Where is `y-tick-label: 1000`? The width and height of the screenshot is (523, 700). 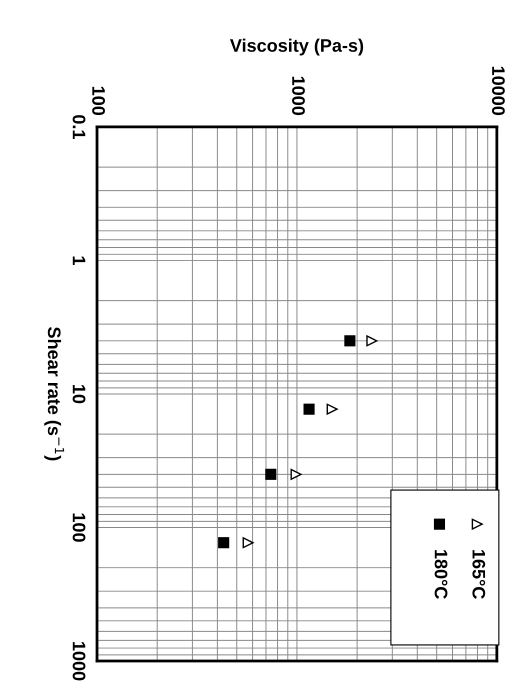
y-tick-label: 1000 is located at coordinates (79, 661).